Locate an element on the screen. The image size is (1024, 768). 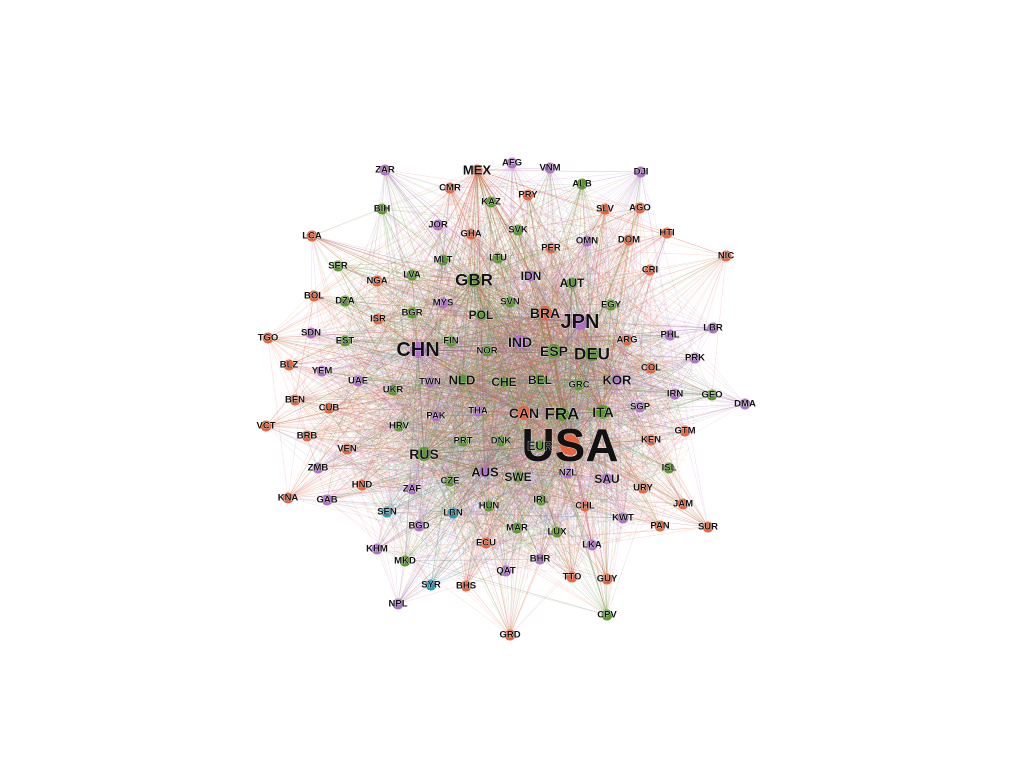
edge-chn-svn is located at coordinates (464, 326).